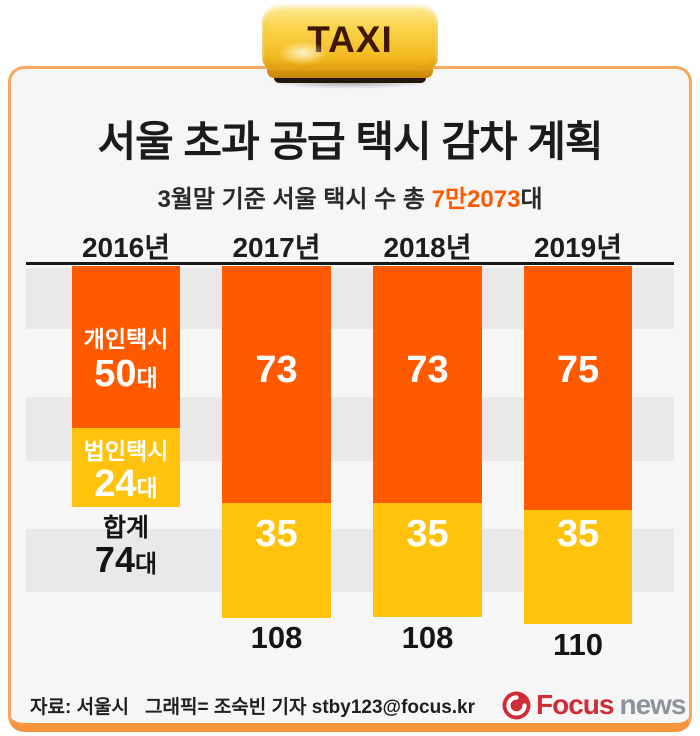  I want to click on subtitle: 3월말 기준 서울 택시 수 총 7만2073대, so click(350, 196).